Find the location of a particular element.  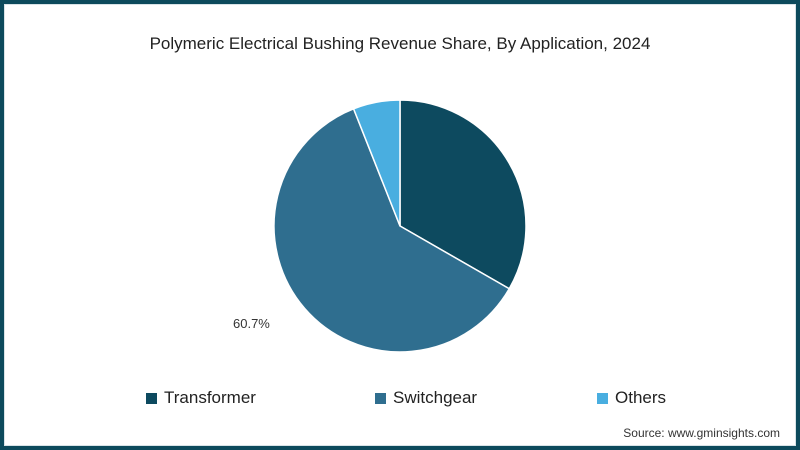

legend-item-others: Others is located at coordinates (631, 398).